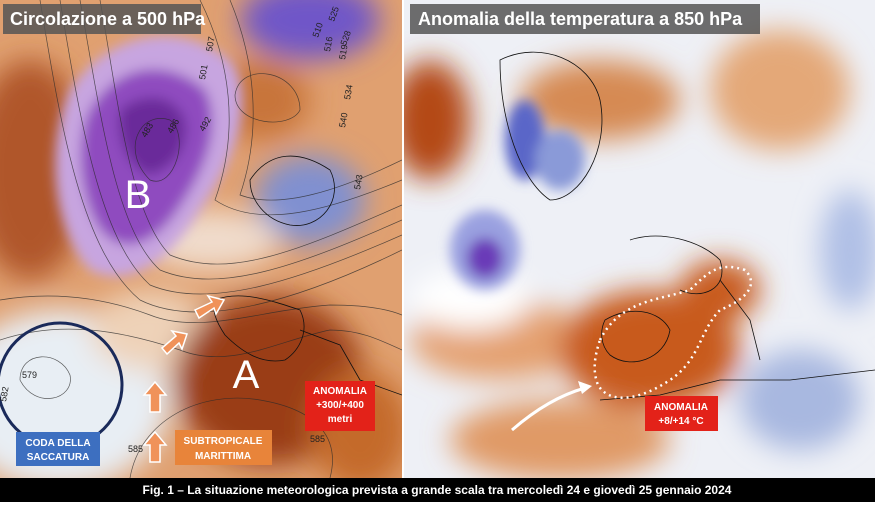  What do you see at coordinates (340, 405) in the screenshot?
I see `anomaly-line2: +300/+400` at bounding box center [340, 405].